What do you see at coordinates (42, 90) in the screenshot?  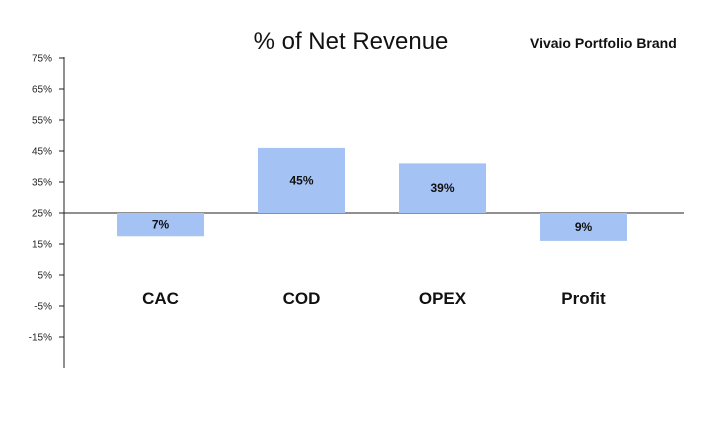 I see `y-tick-label: 65%` at bounding box center [42, 90].